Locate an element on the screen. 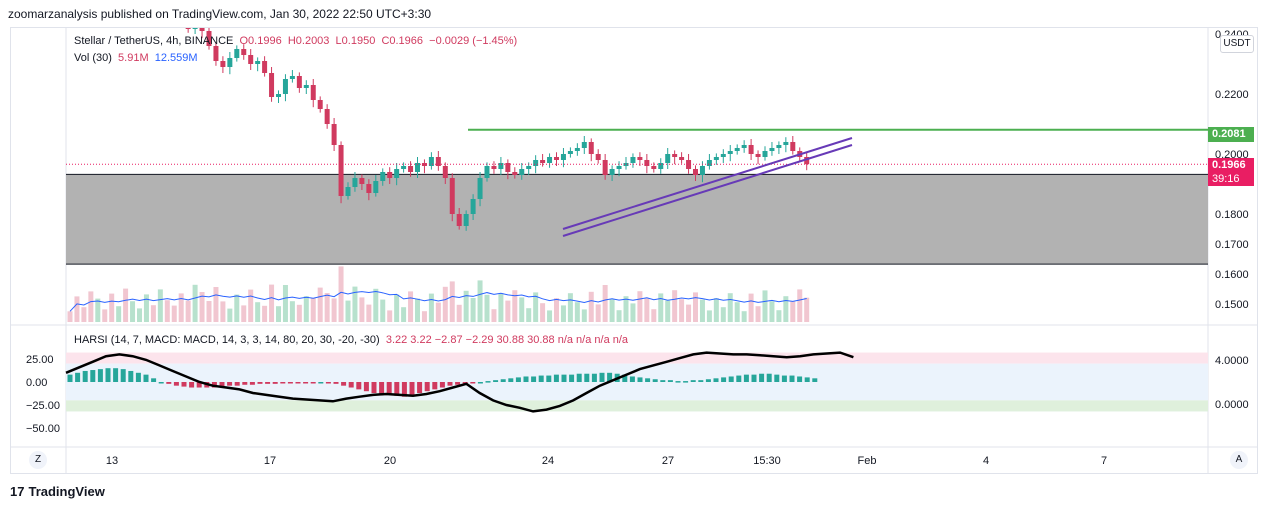 The image size is (1280, 509). time-axis-label: Feb is located at coordinates (867, 461).